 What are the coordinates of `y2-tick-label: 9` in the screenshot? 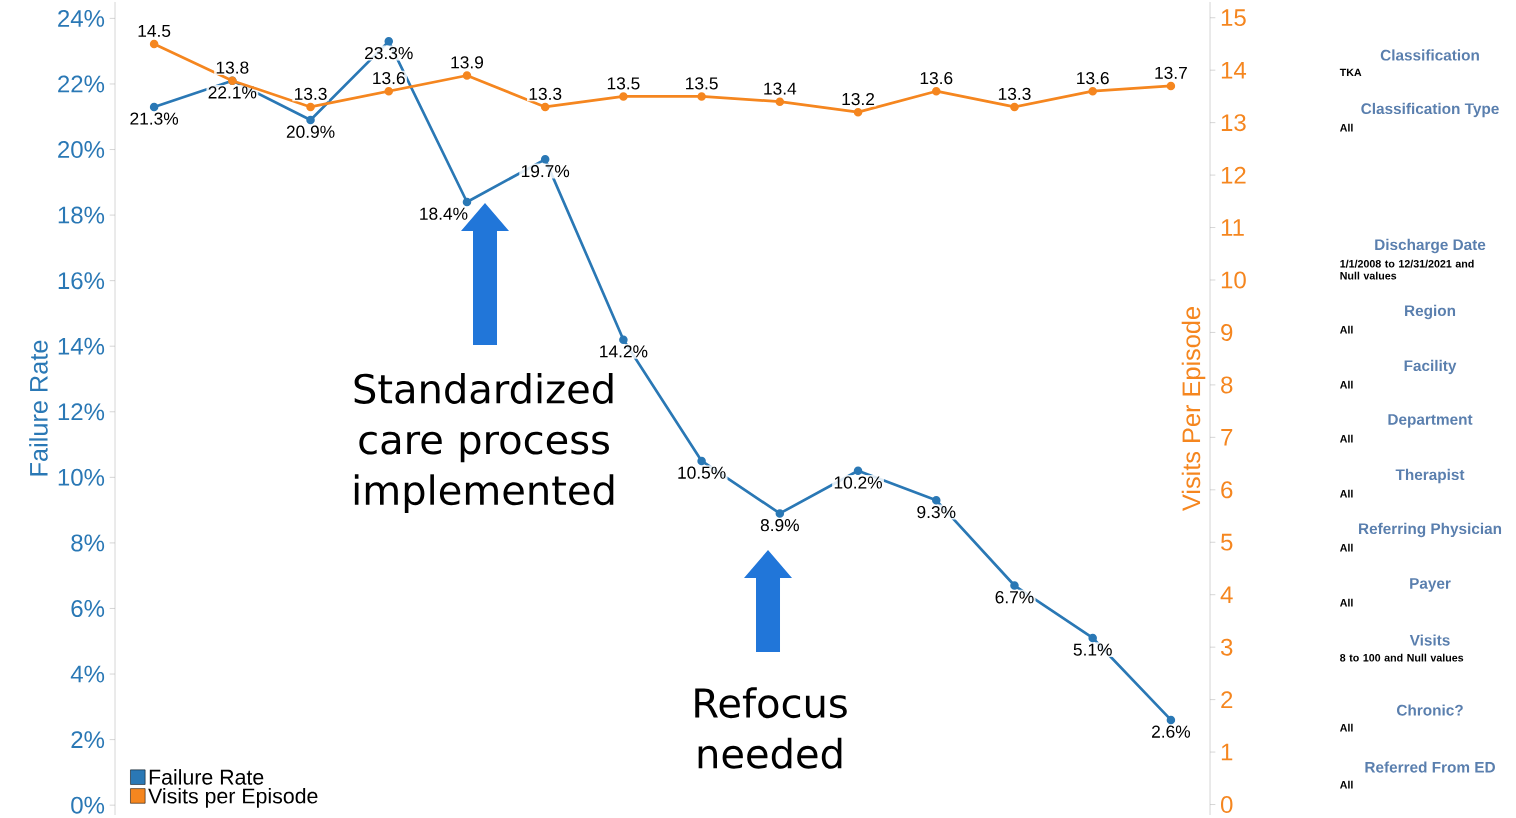 It's located at (1227, 332).